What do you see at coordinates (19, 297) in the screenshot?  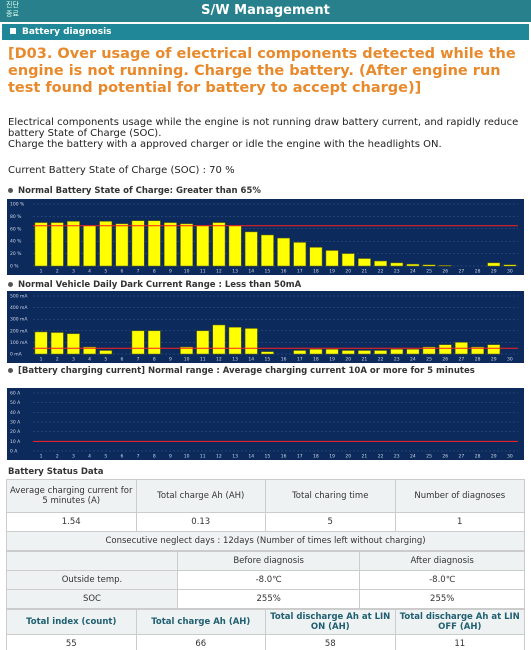 I see `y-tick-label: 500 mA` at bounding box center [19, 297].